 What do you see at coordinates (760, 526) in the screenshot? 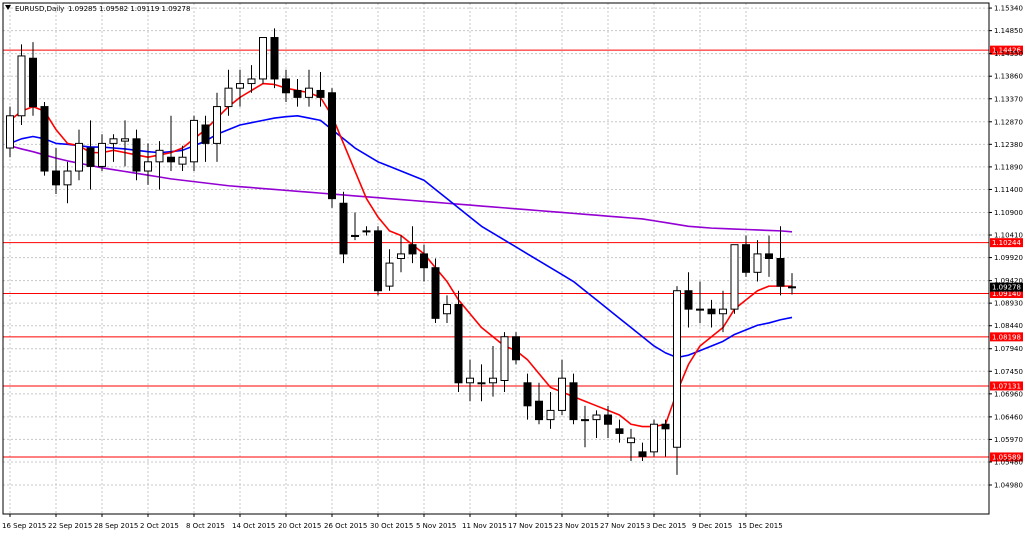
I see `x-tick-label: 15 Dec 2015` at bounding box center [760, 526].